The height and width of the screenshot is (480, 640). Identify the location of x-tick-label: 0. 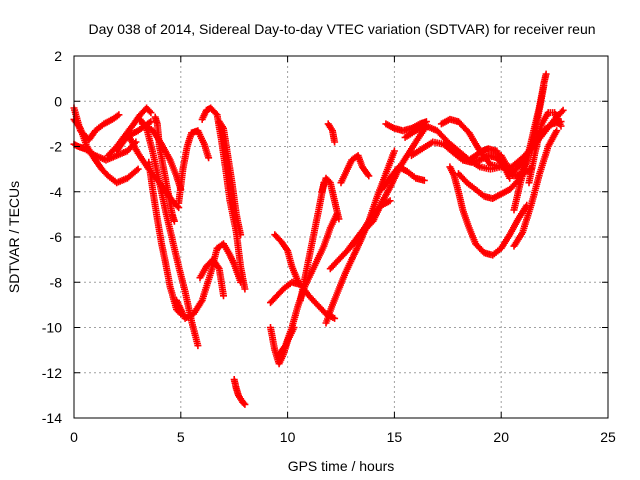
(74, 437).